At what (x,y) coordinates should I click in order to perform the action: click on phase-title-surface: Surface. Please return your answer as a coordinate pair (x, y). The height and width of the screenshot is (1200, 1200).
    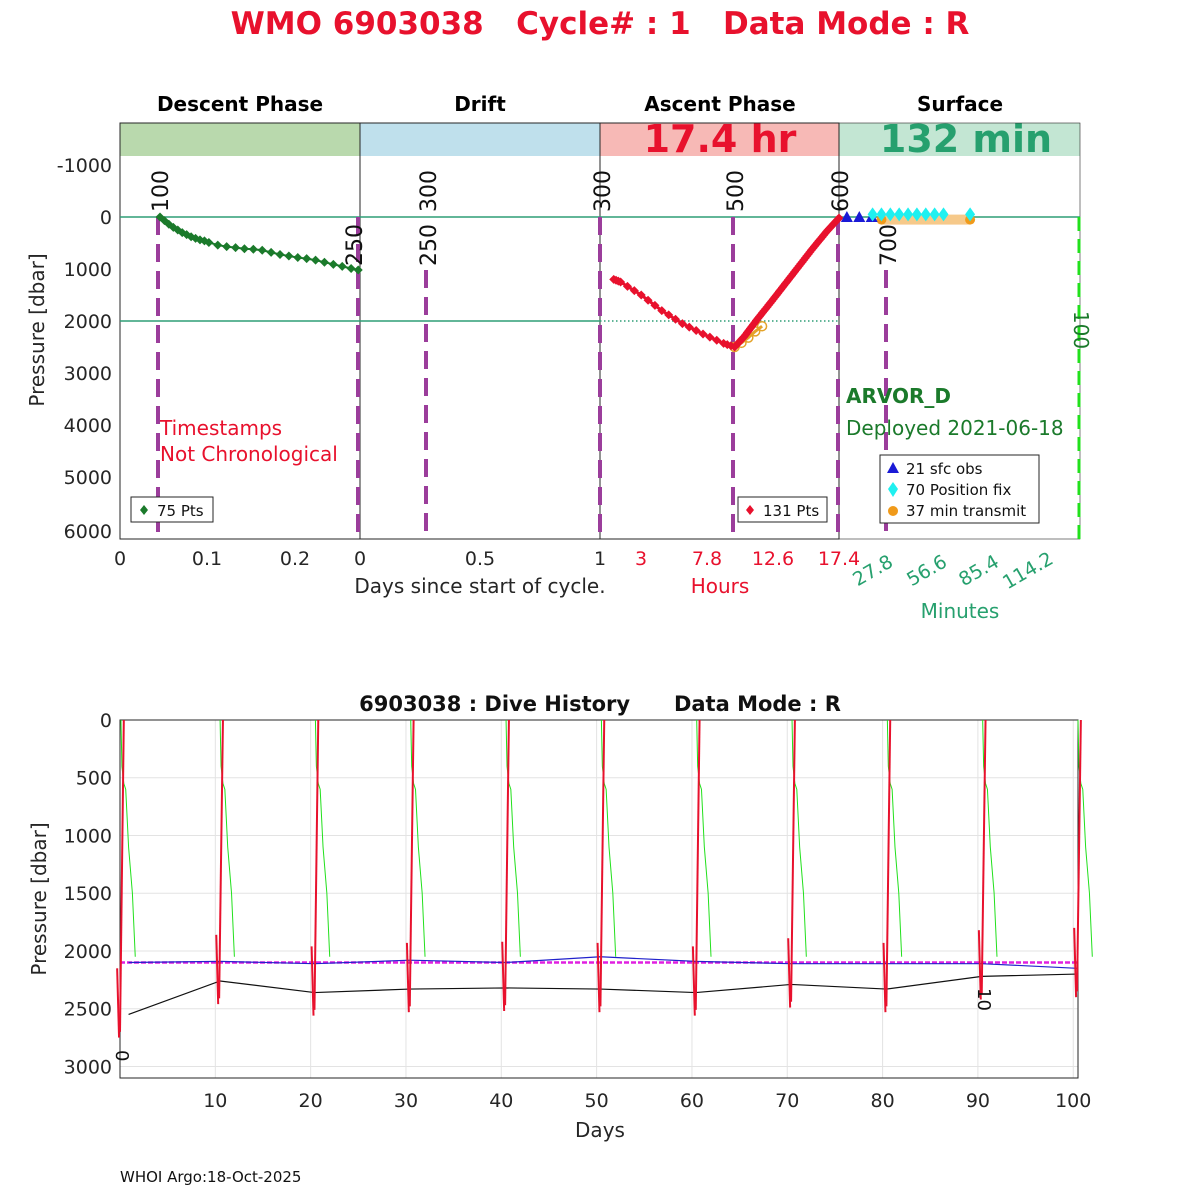
    Looking at the image, I should click on (960, 104).